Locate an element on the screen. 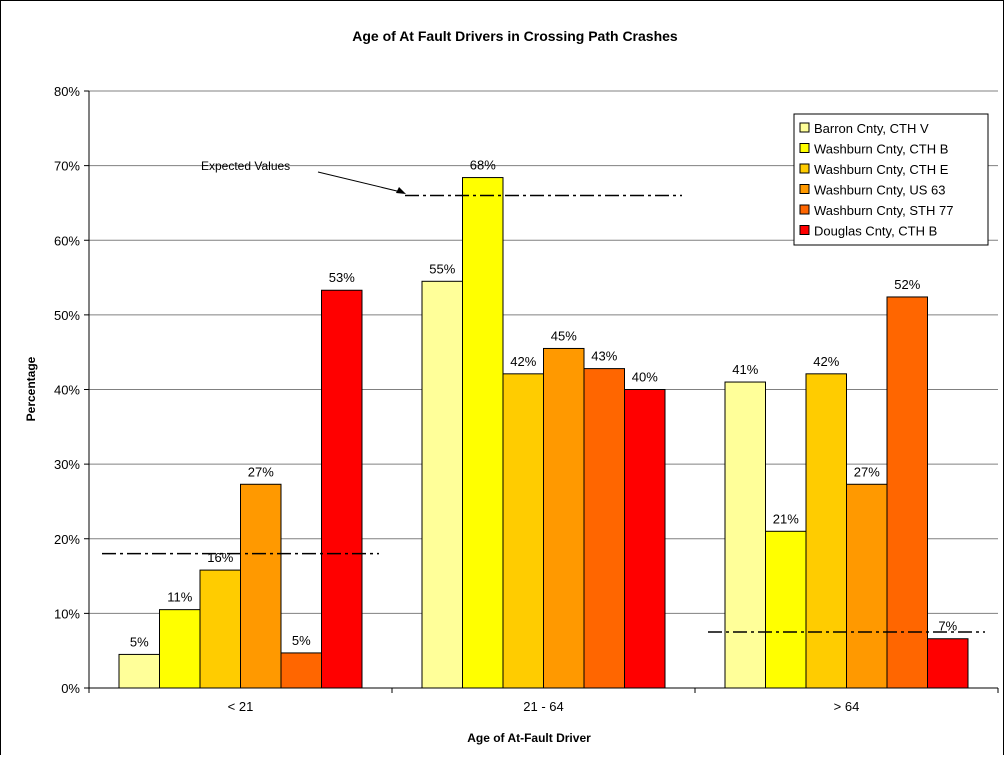 This screenshot has height=757, width=1006. data-label: 40% is located at coordinates (645, 377).